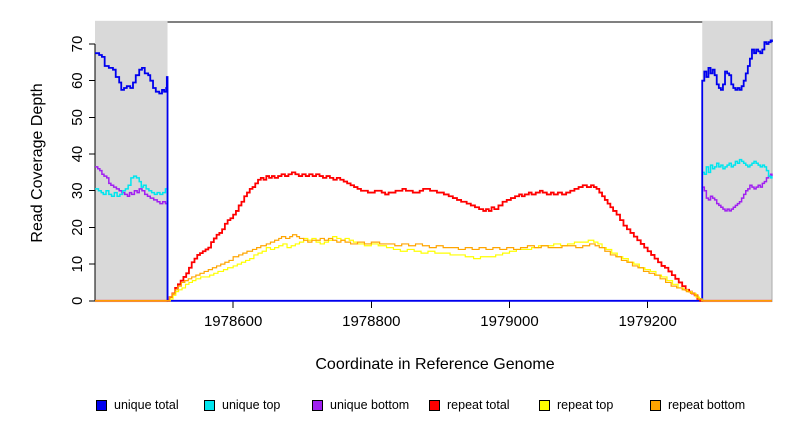 The image size is (792, 432). Describe the element at coordinates (251, 405) in the screenshot. I see `legend-label: unique top` at that location.